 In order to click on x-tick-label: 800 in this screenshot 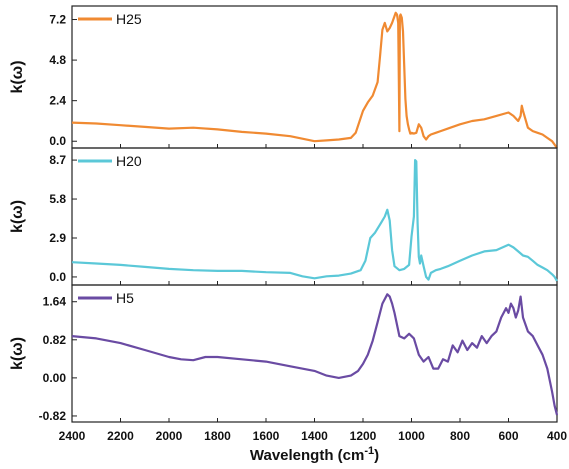, I will do `click(460, 436)`.